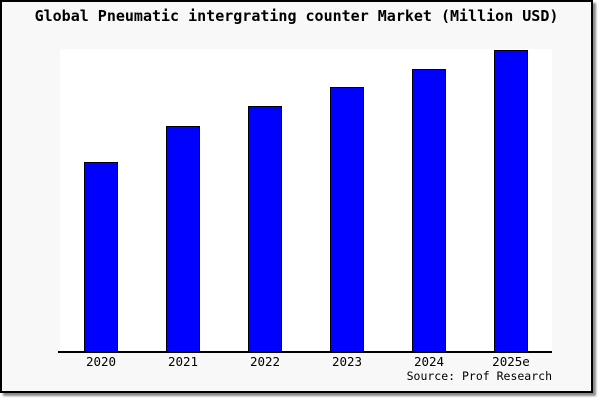  Describe the element at coordinates (429, 210) in the screenshot. I see `bar-2024` at that location.